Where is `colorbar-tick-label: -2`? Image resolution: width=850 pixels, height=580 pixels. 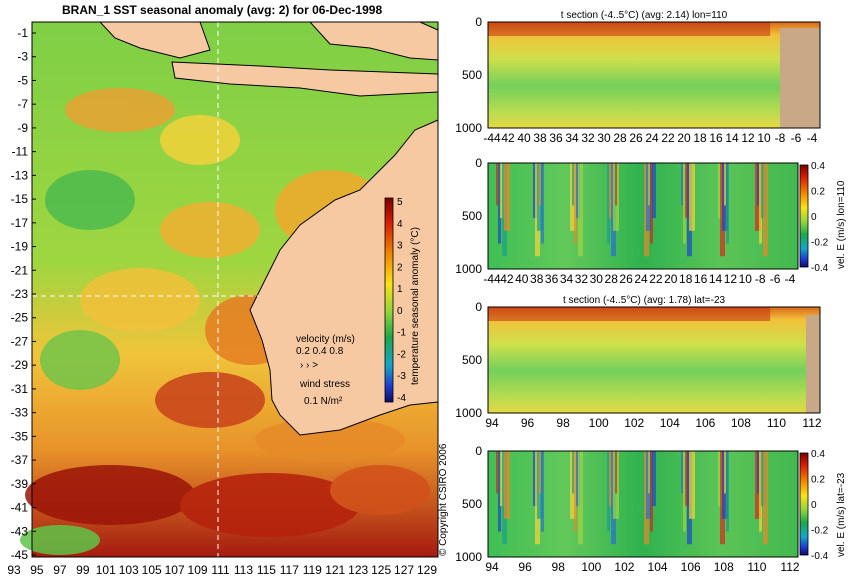 colorbar-tick-label: -2 is located at coordinates (401, 354).